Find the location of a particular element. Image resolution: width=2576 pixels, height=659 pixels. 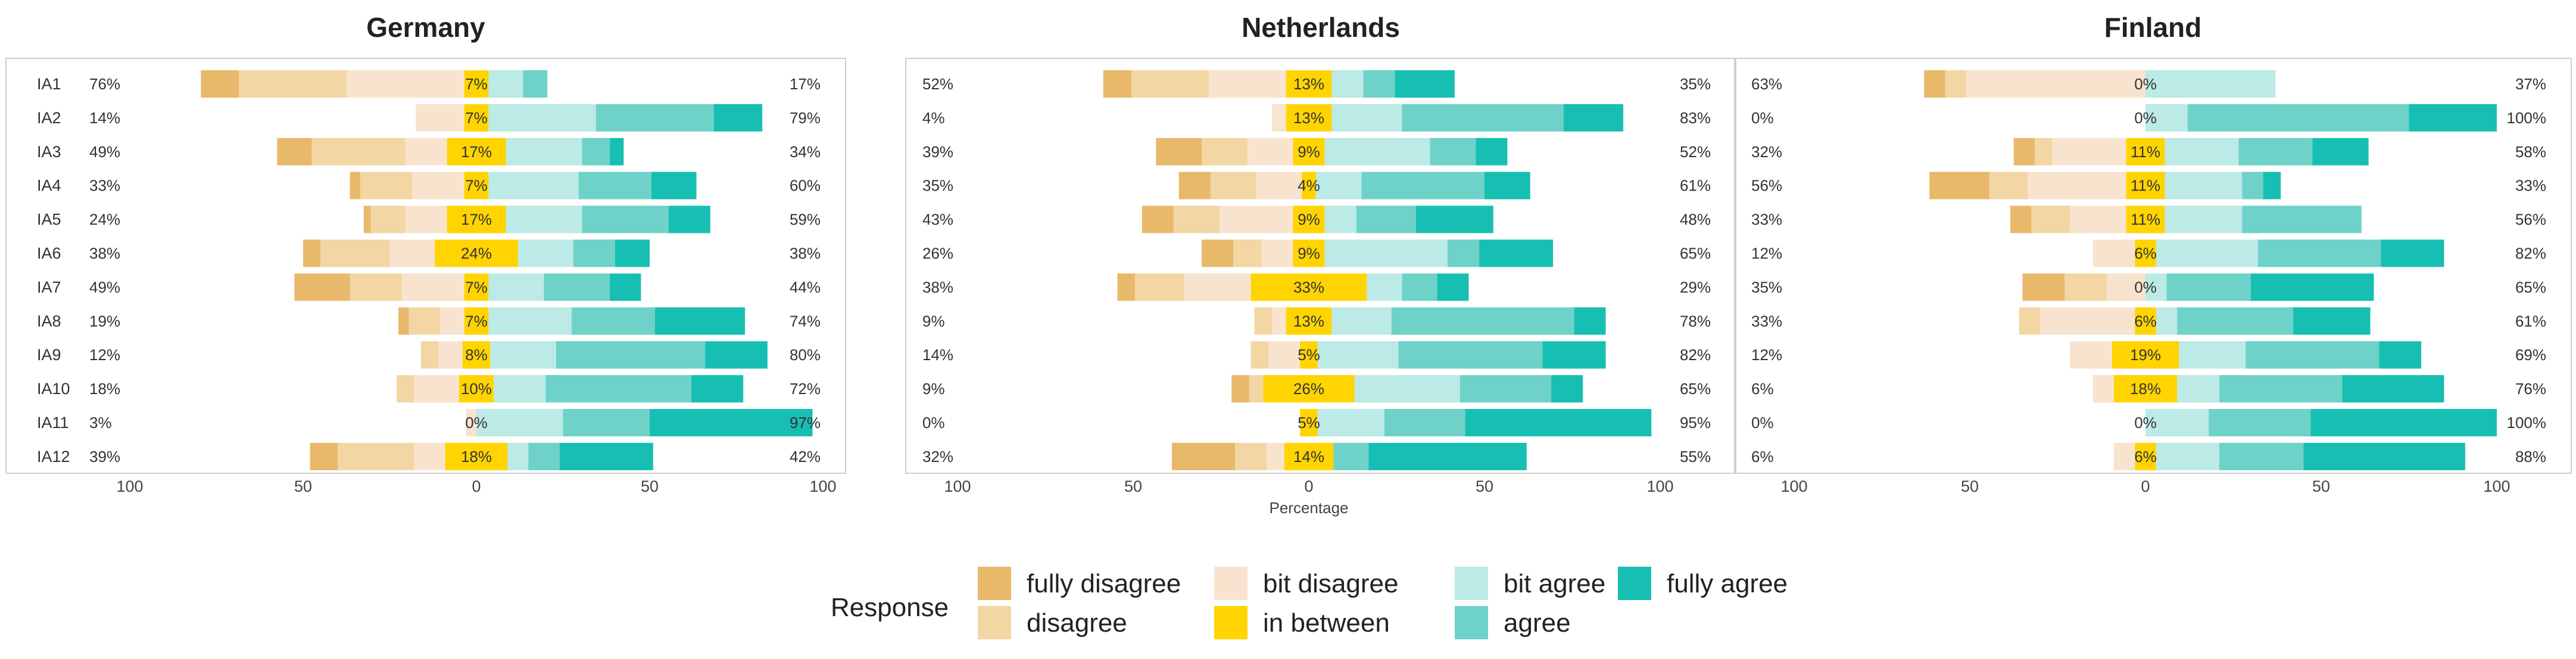

left-percent-label: 12% is located at coordinates (1766, 254).